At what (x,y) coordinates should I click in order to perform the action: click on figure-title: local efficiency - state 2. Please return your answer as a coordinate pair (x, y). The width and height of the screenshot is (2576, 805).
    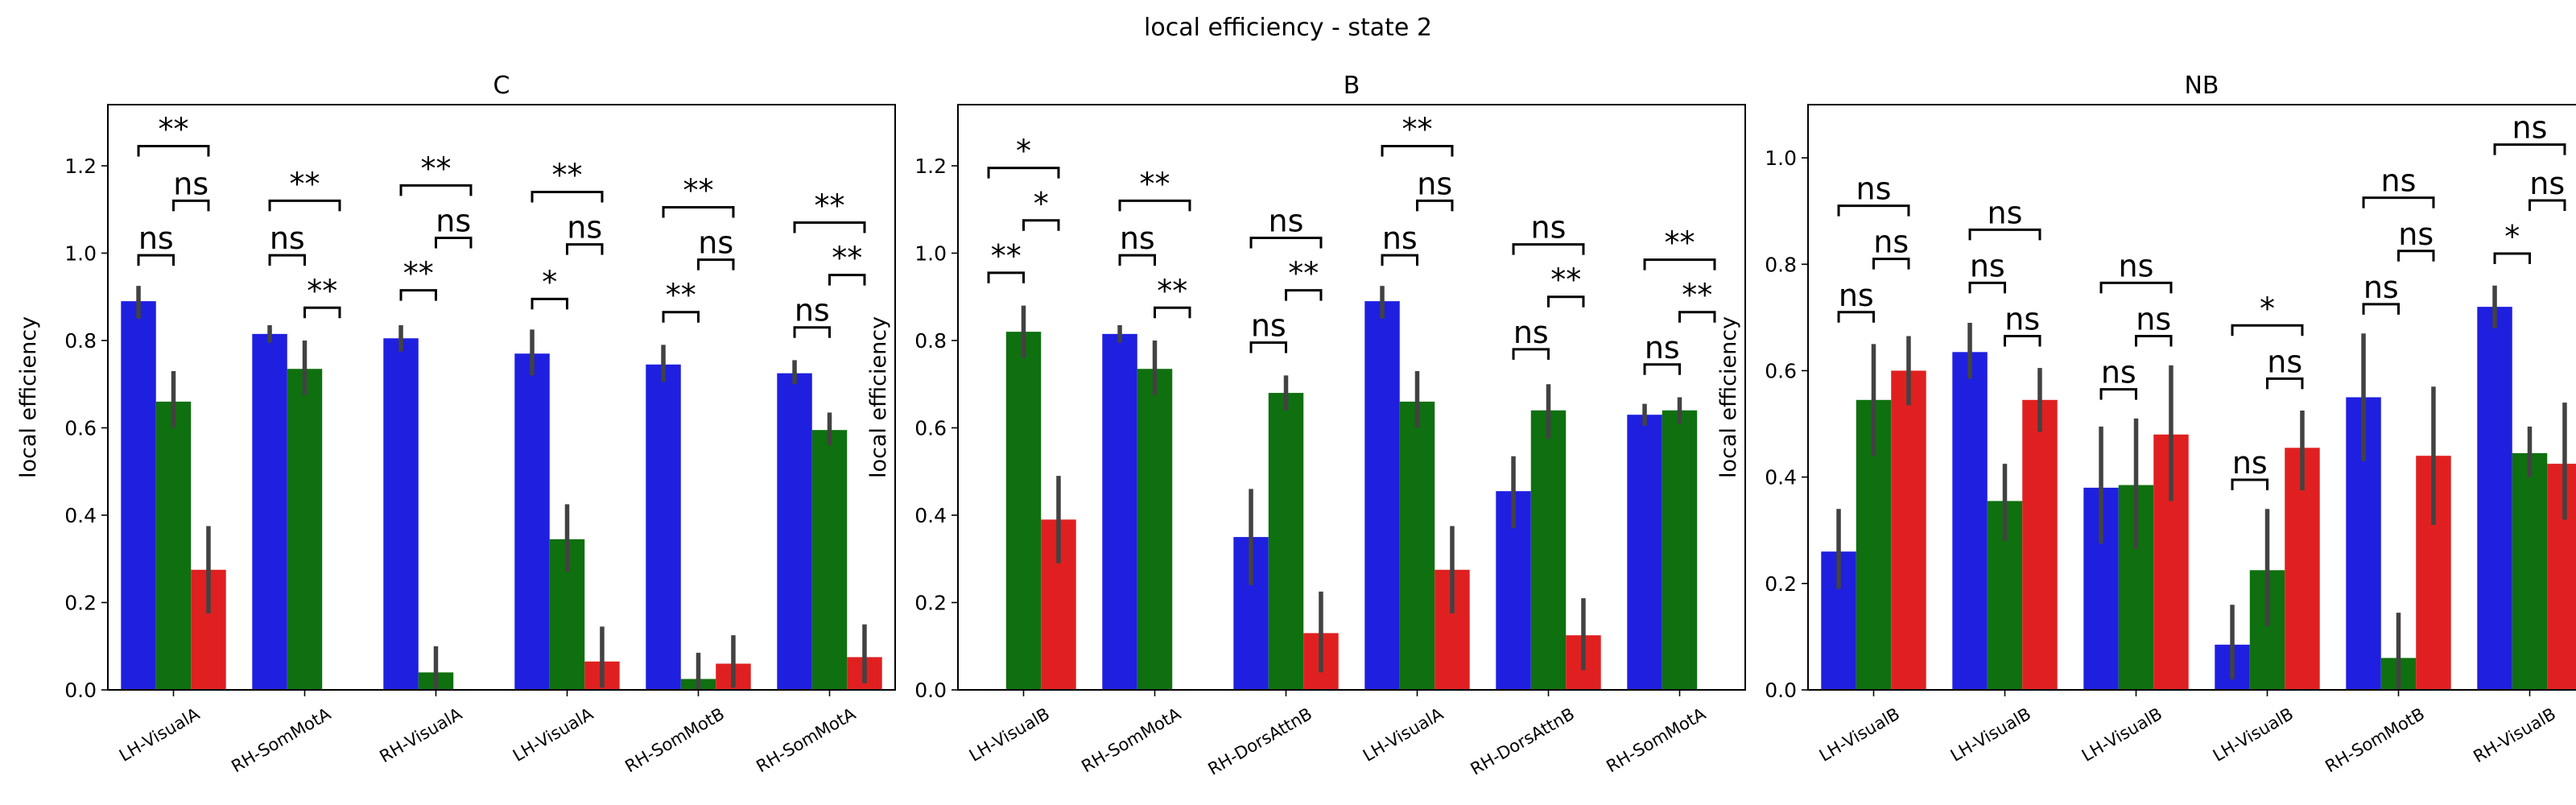
    Looking at the image, I should click on (1288, 28).